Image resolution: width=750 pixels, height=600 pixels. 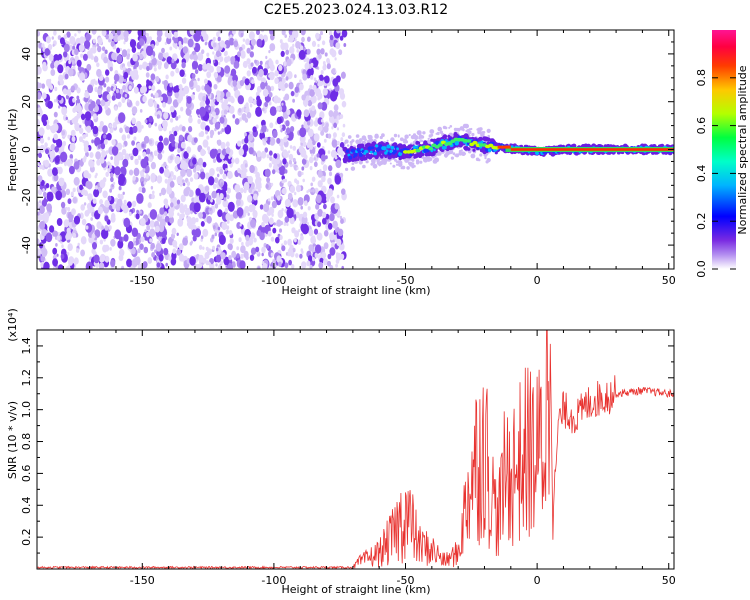 I want to click on colorbar-tick-label: 0.2, so click(x=701, y=221).